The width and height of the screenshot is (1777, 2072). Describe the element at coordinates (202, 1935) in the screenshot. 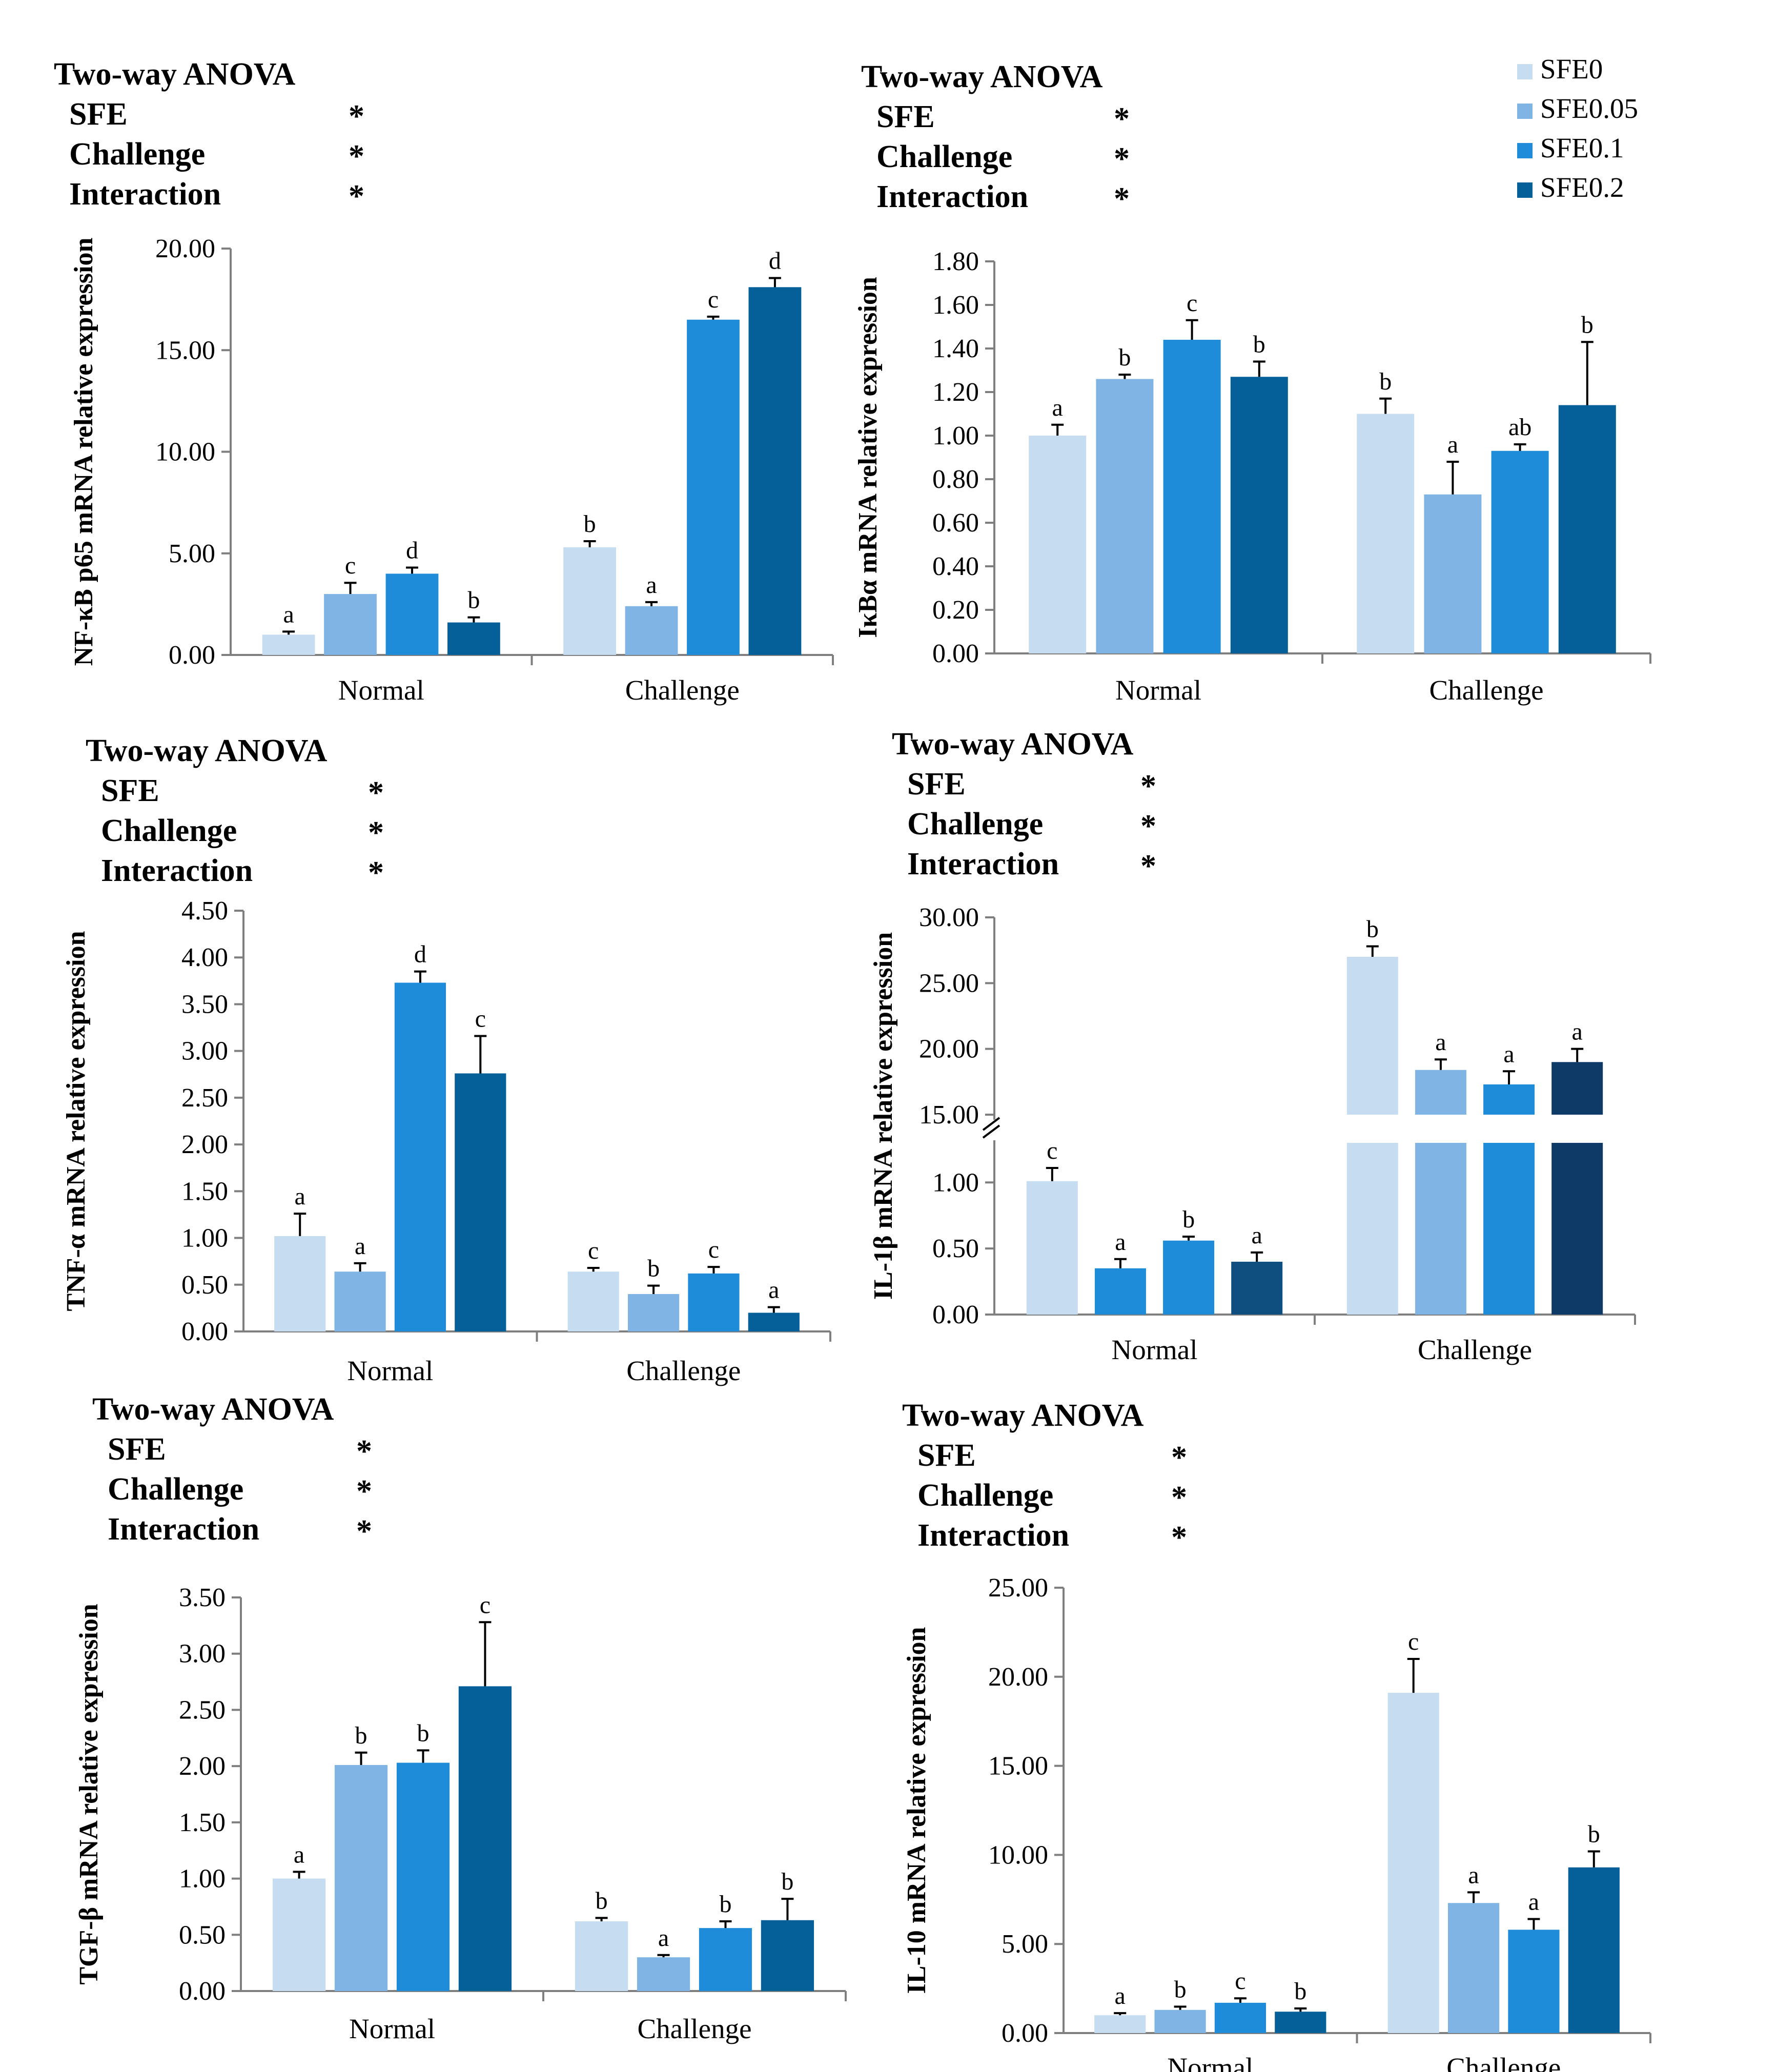

I see `y-tick-label: 0.50` at that location.